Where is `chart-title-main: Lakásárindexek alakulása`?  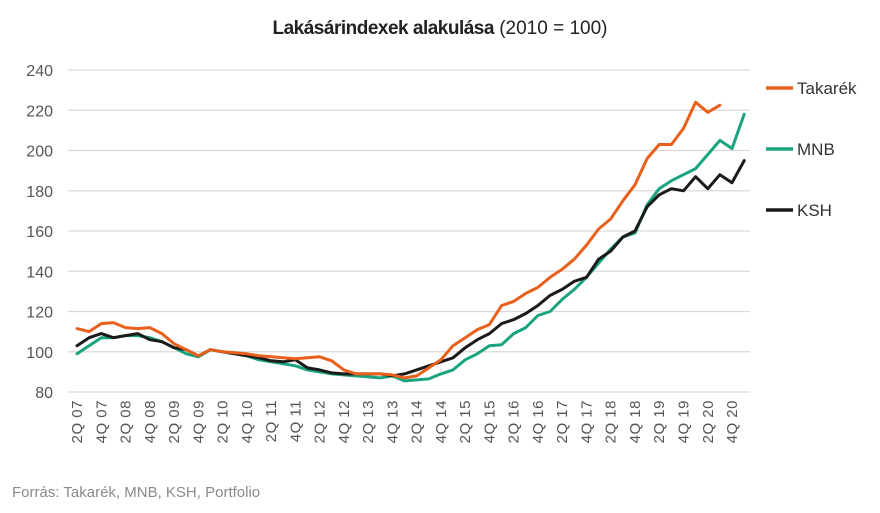 chart-title-main: Lakásárindexek alakulása is located at coordinates (383, 28).